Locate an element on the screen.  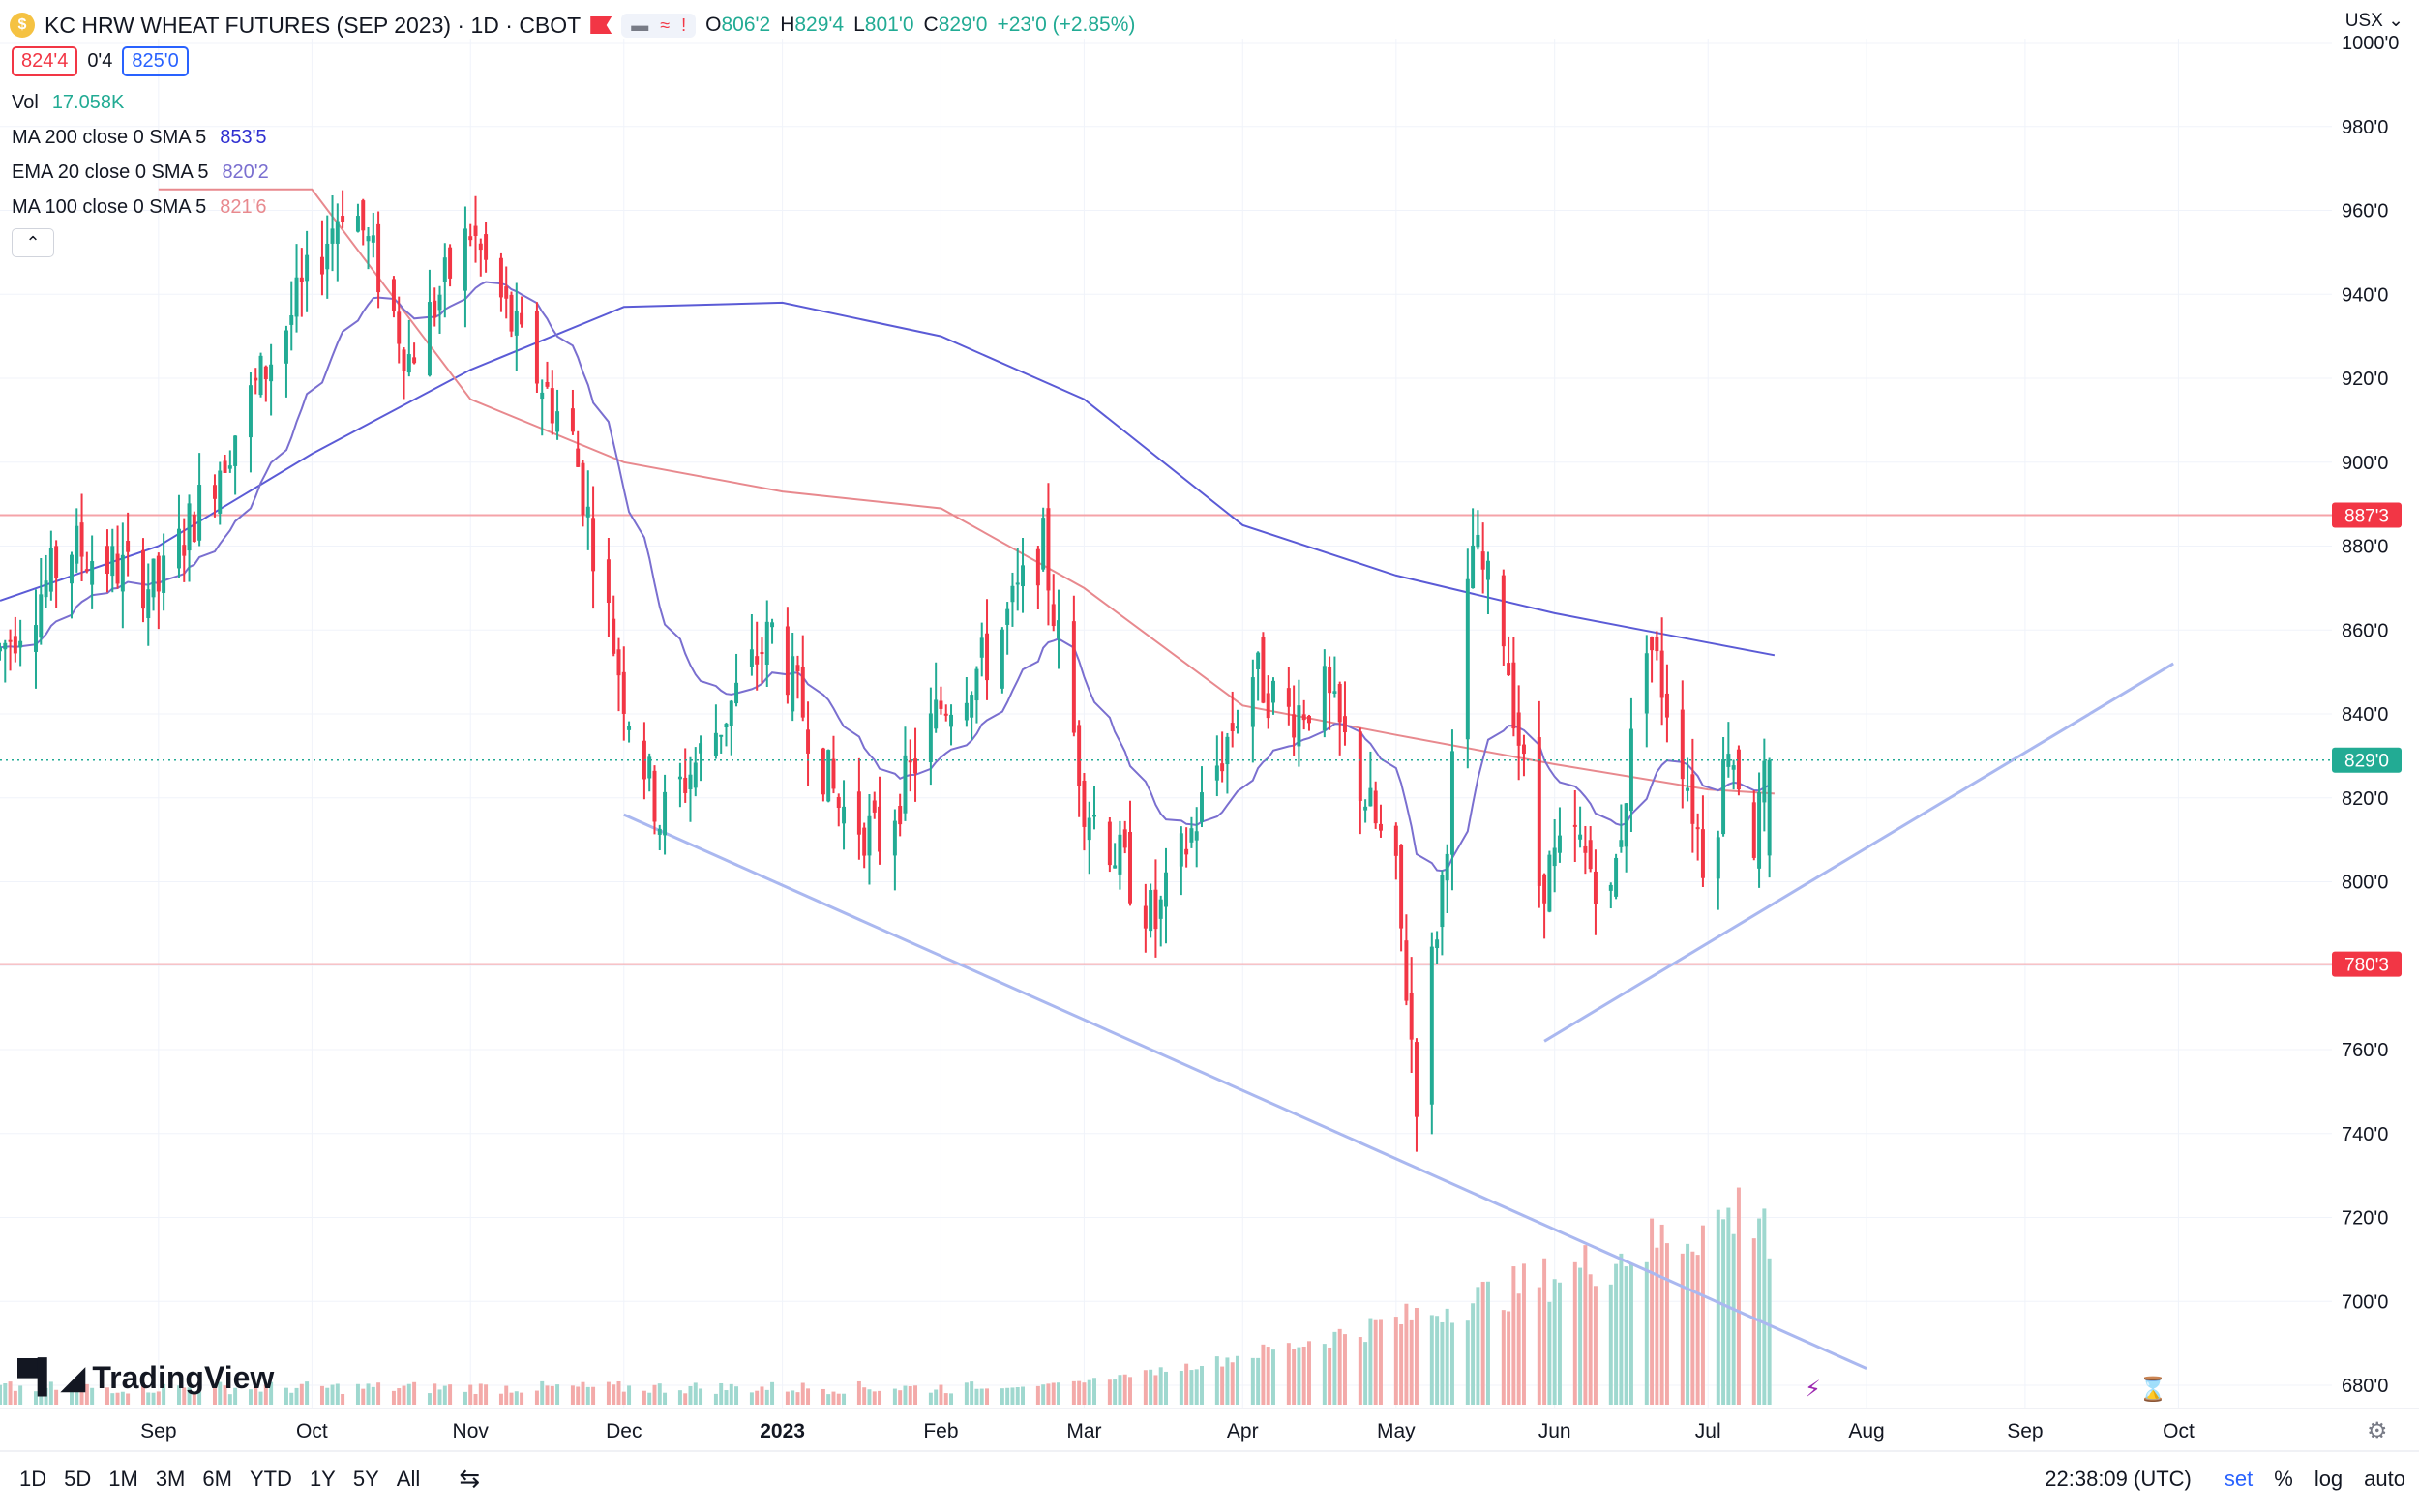
y-tick-label: 800'0 is located at coordinates (2365, 883).